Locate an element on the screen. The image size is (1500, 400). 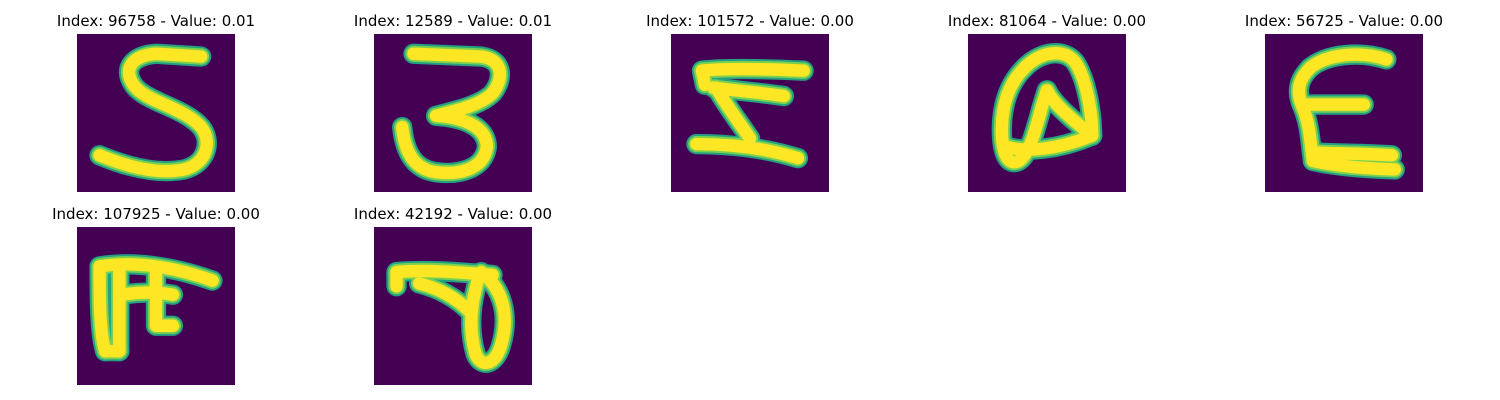
panel-title: Index: 12589 - Value: 0.01 is located at coordinates (453, 21).